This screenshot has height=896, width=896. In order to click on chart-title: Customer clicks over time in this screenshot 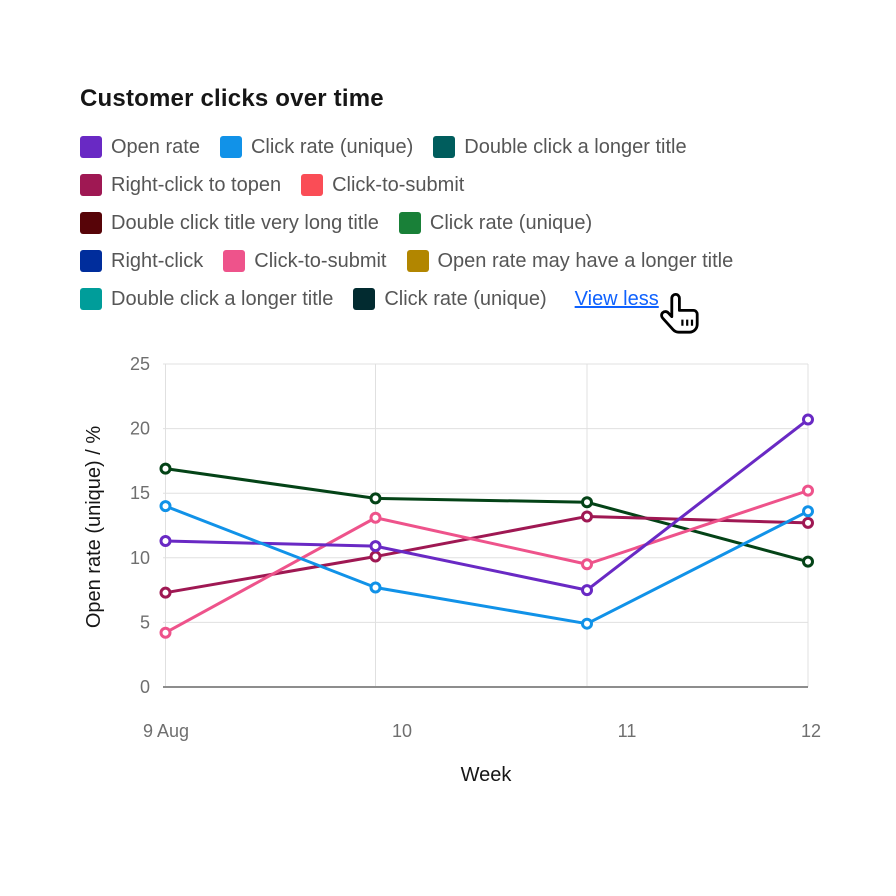, I will do `click(232, 98)`.